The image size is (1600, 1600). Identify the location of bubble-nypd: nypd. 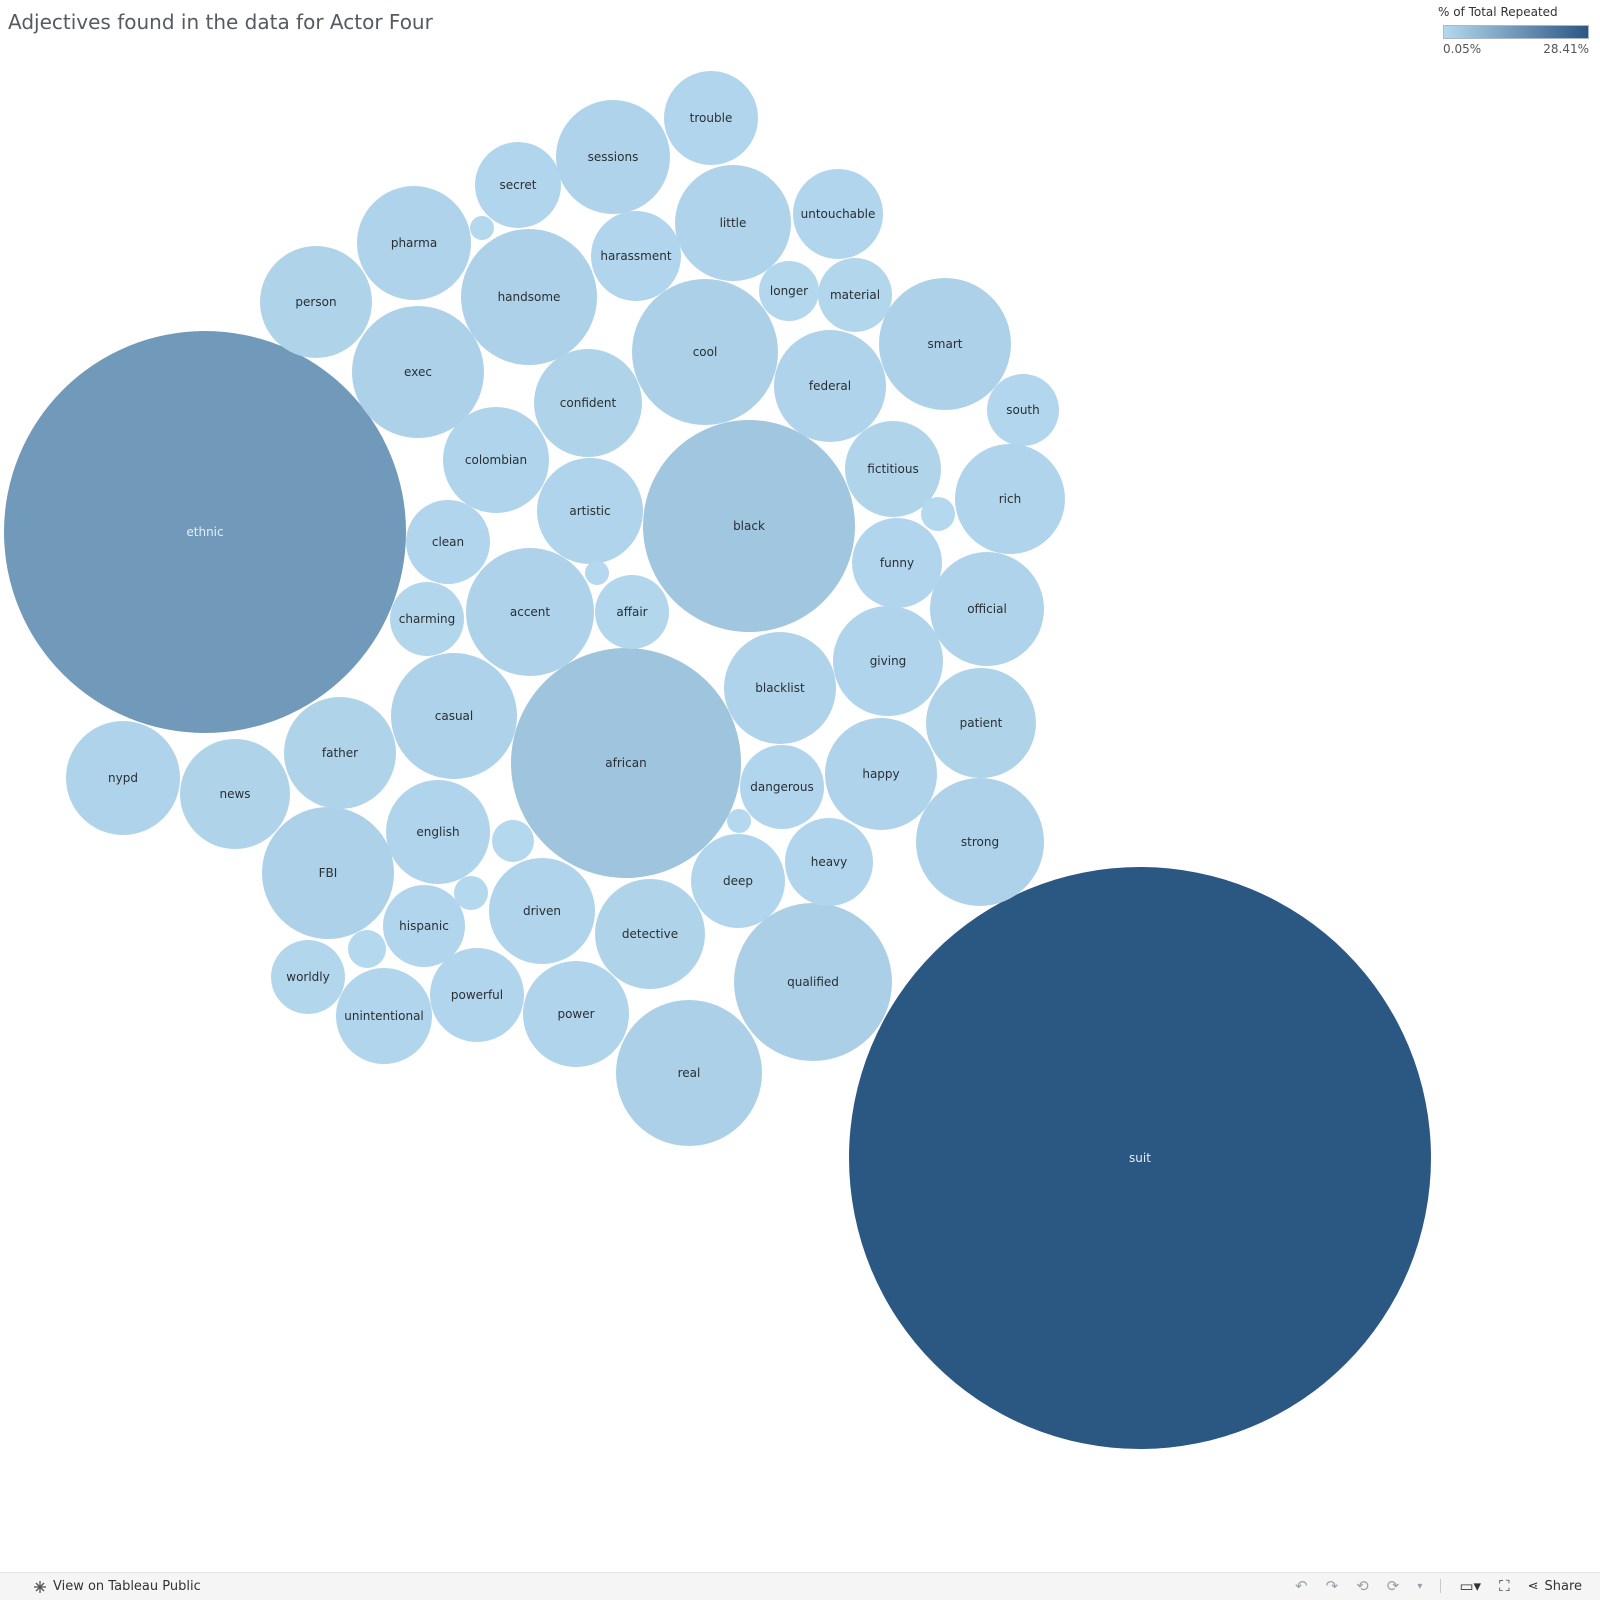
(123, 778).